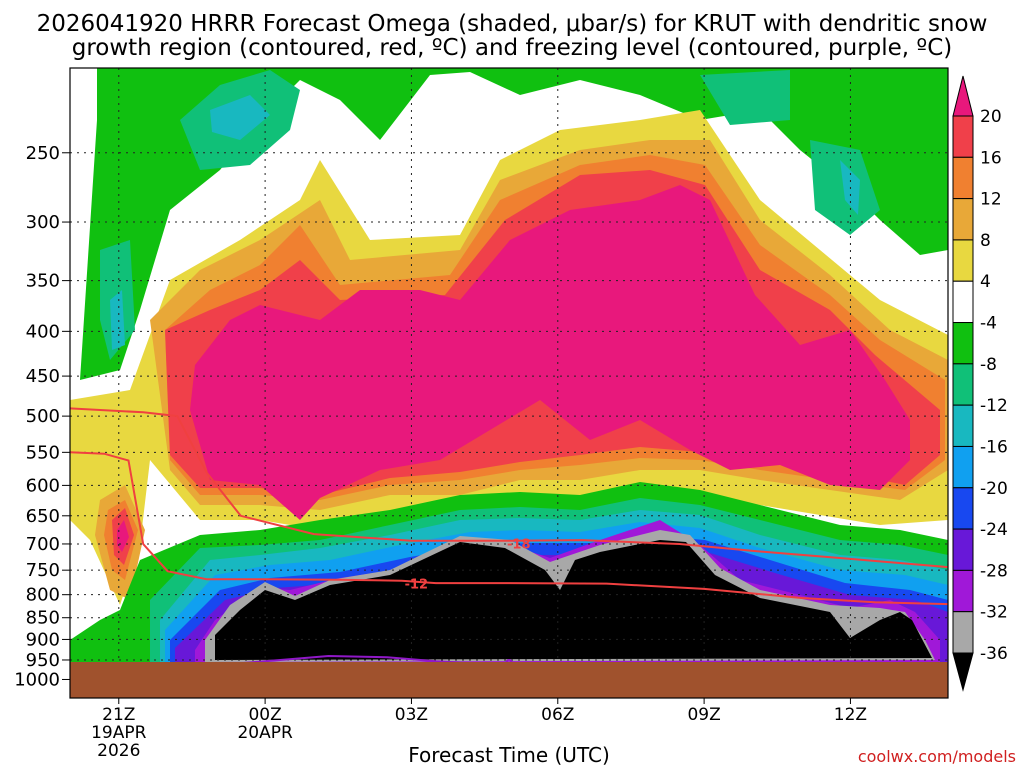  Describe the element at coordinates (265, 733) in the screenshot. I see `x-tick-date-00Z: 20APR` at that location.